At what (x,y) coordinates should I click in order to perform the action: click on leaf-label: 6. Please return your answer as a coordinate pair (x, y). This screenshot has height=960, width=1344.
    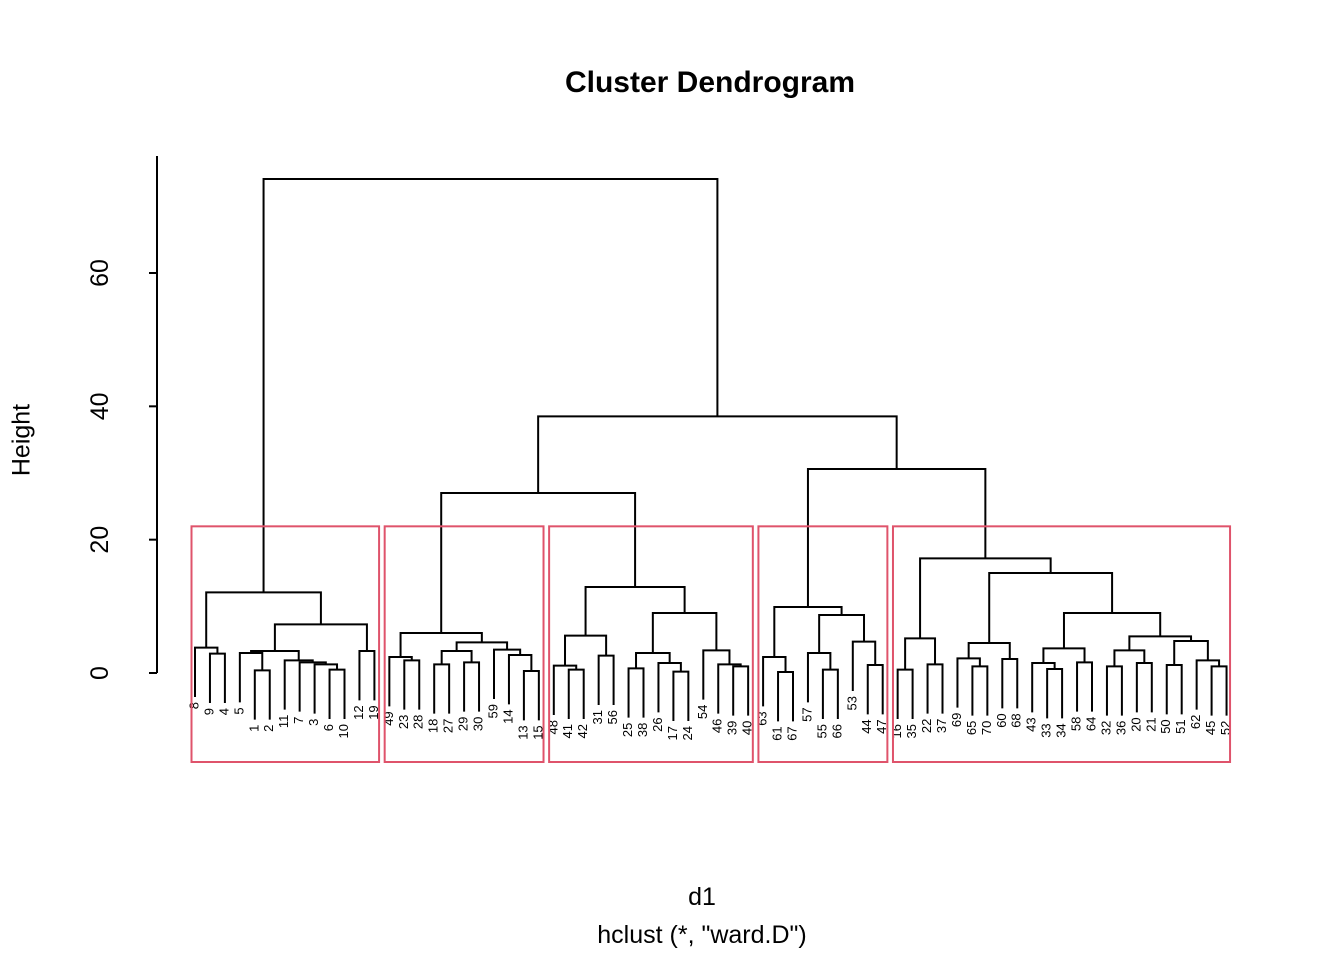
    Looking at the image, I should click on (328, 727).